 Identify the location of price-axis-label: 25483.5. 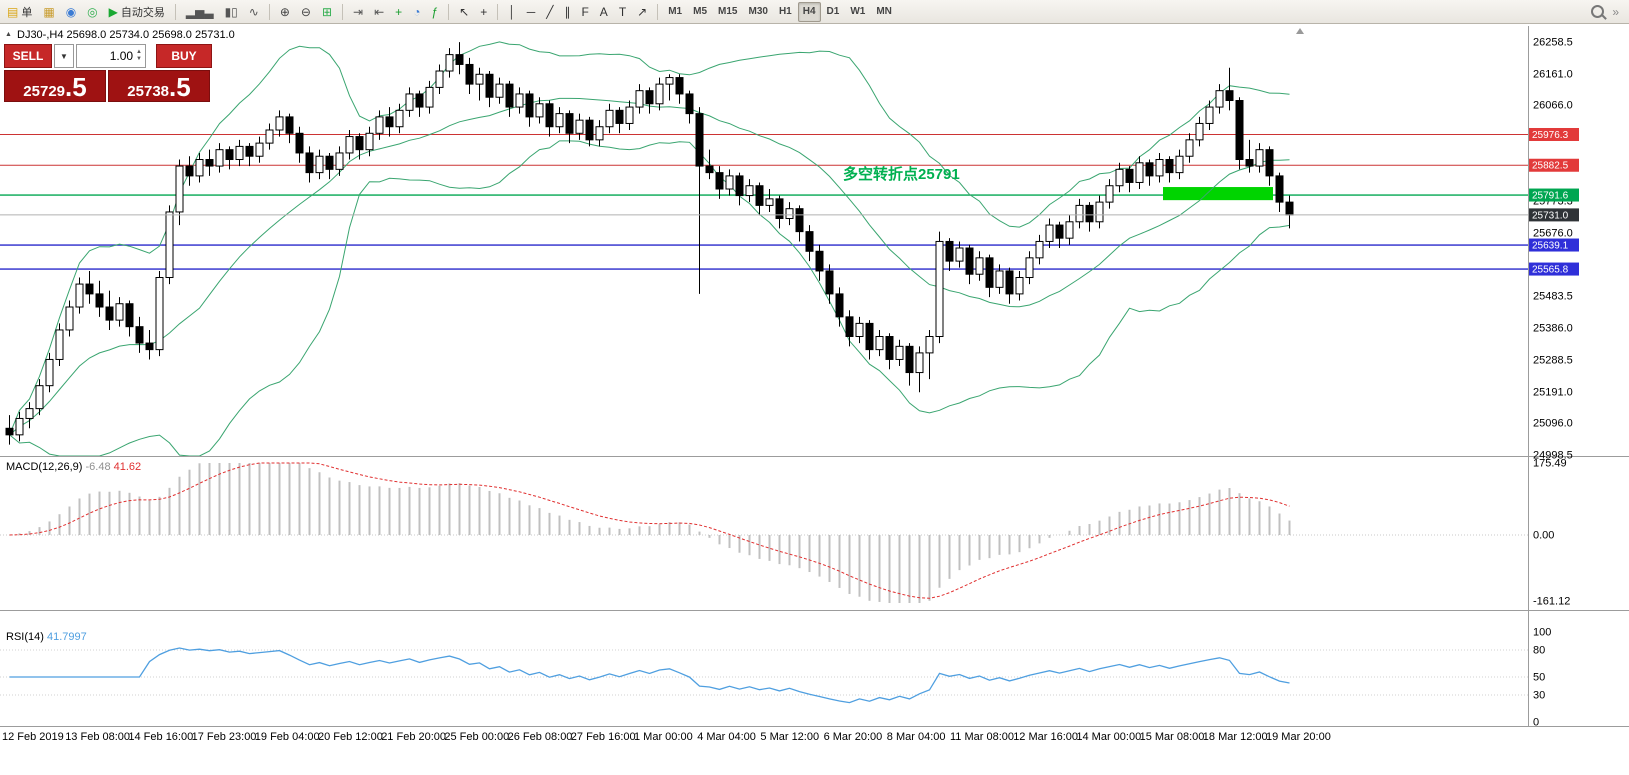
(1553, 297).